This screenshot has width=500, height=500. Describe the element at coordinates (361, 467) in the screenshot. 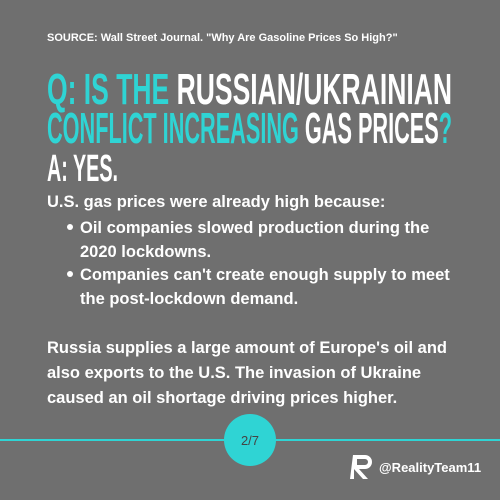

I see `logo` at that location.